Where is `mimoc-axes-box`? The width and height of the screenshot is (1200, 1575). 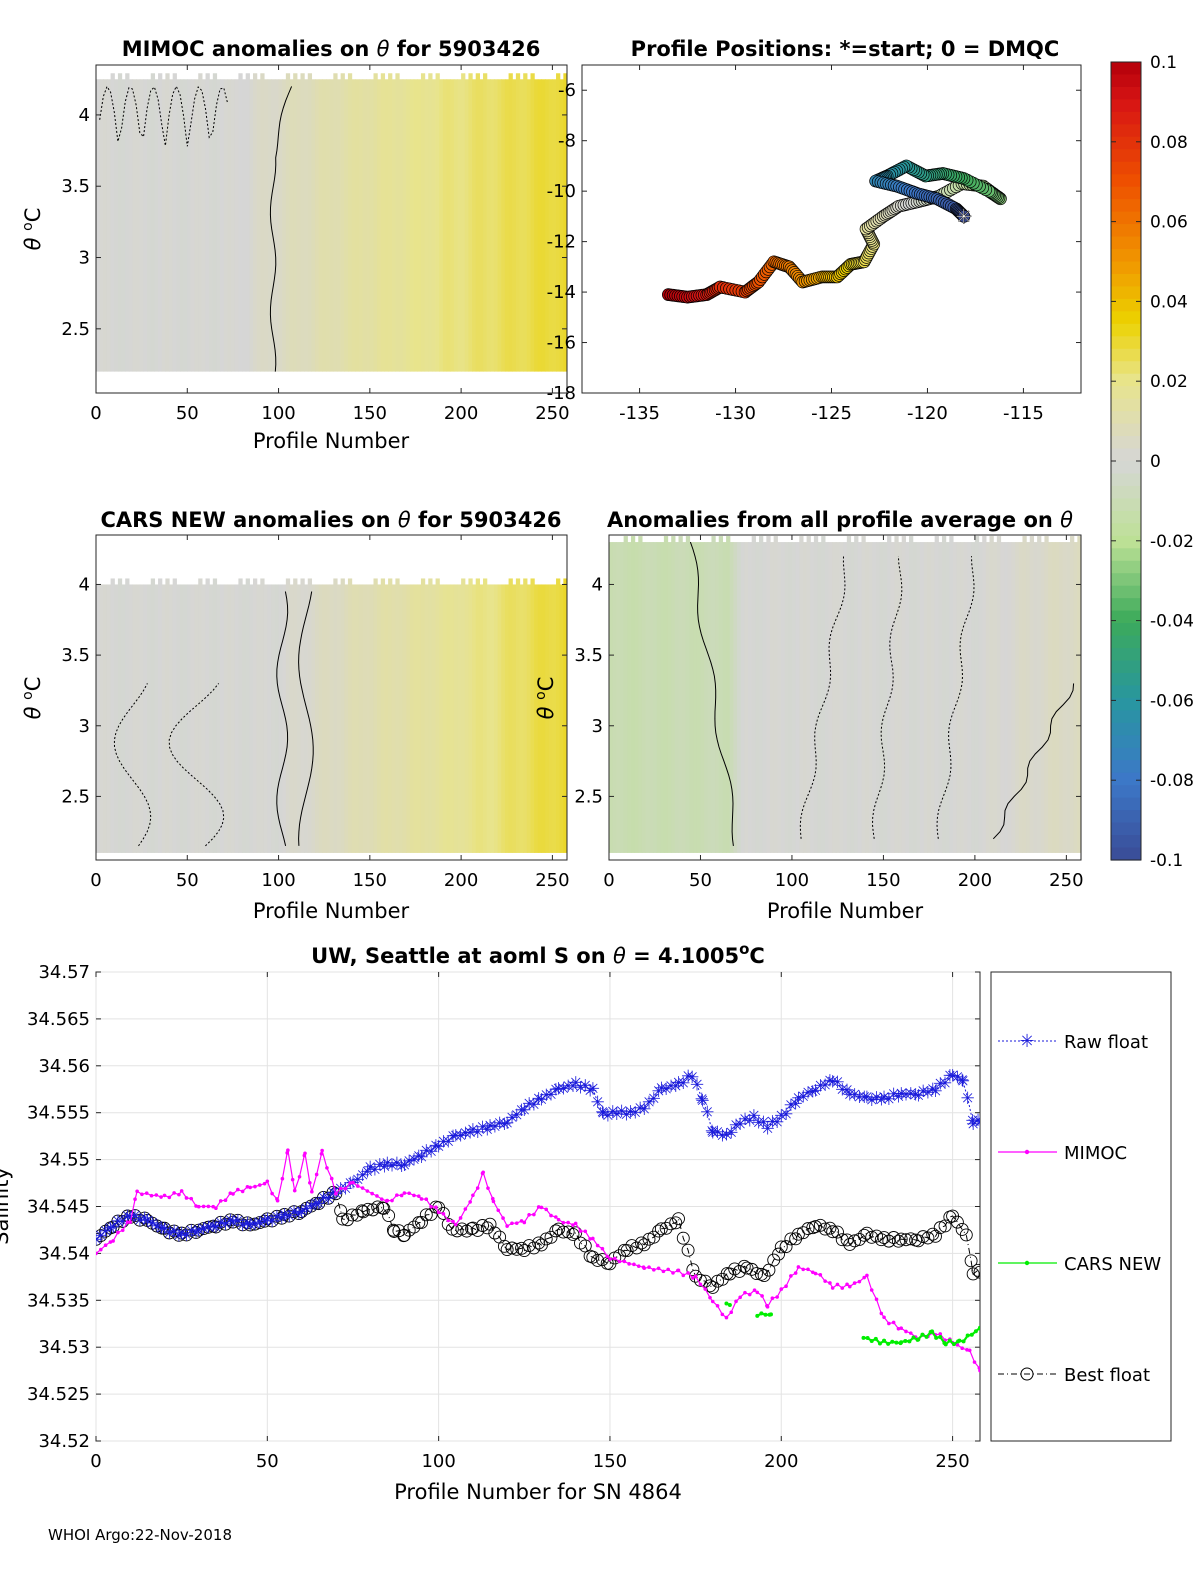 mimoc-axes-box is located at coordinates (331, 229).